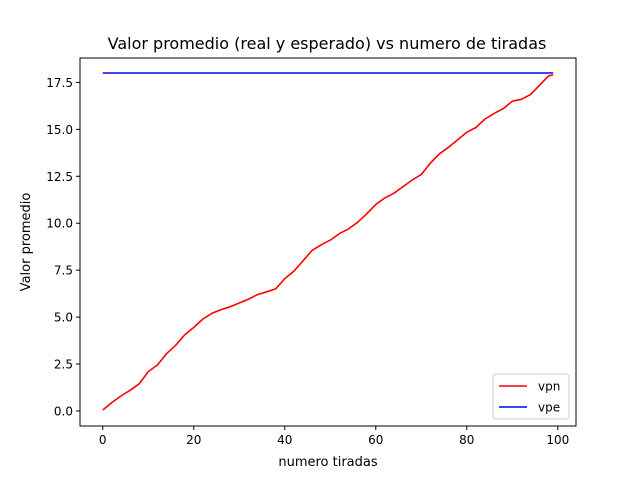  Describe the element at coordinates (549, 408) in the screenshot. I see `legend-label-vpe: vpe` at that location.